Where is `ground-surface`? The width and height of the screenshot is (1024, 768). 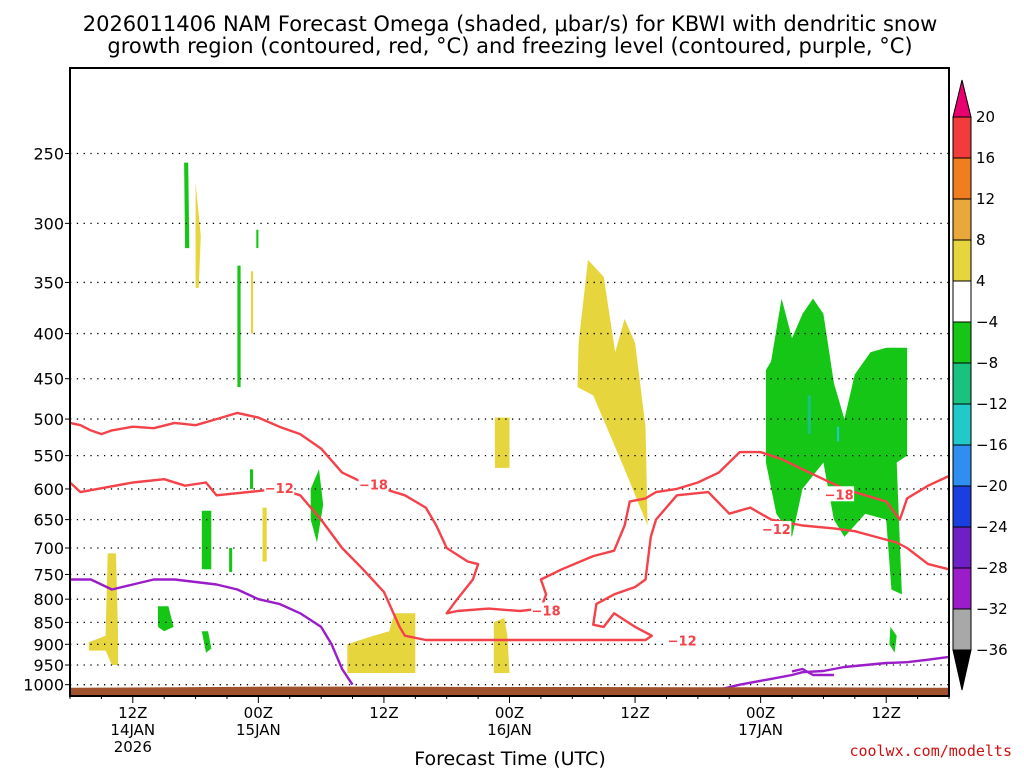
ground-surface is located at coordinates (509, 691).